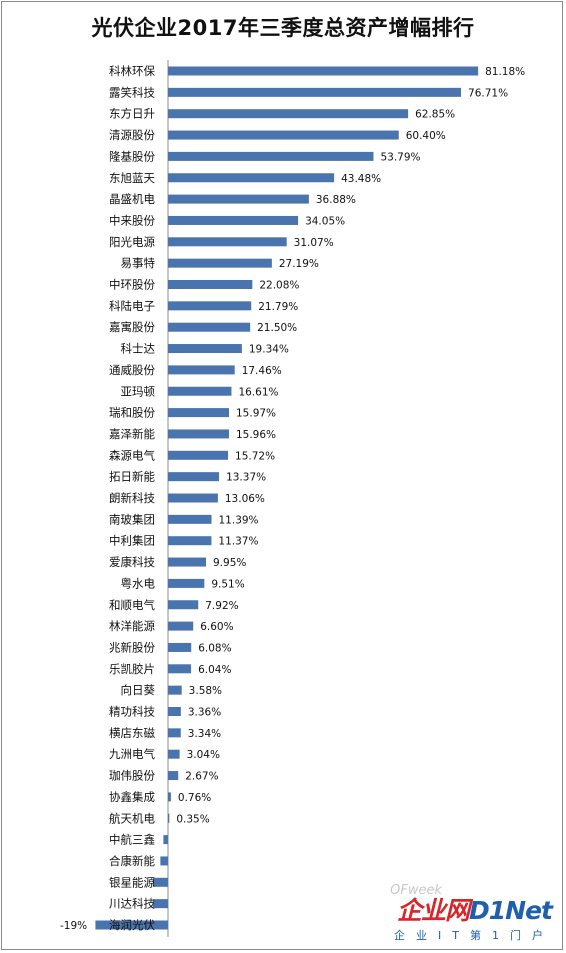 The height and width of the screenshot is (953, 566). Describe the element at coordinates (433, 910) in the screenshot. I see `watermark-site-part1: 企业网` at that location.